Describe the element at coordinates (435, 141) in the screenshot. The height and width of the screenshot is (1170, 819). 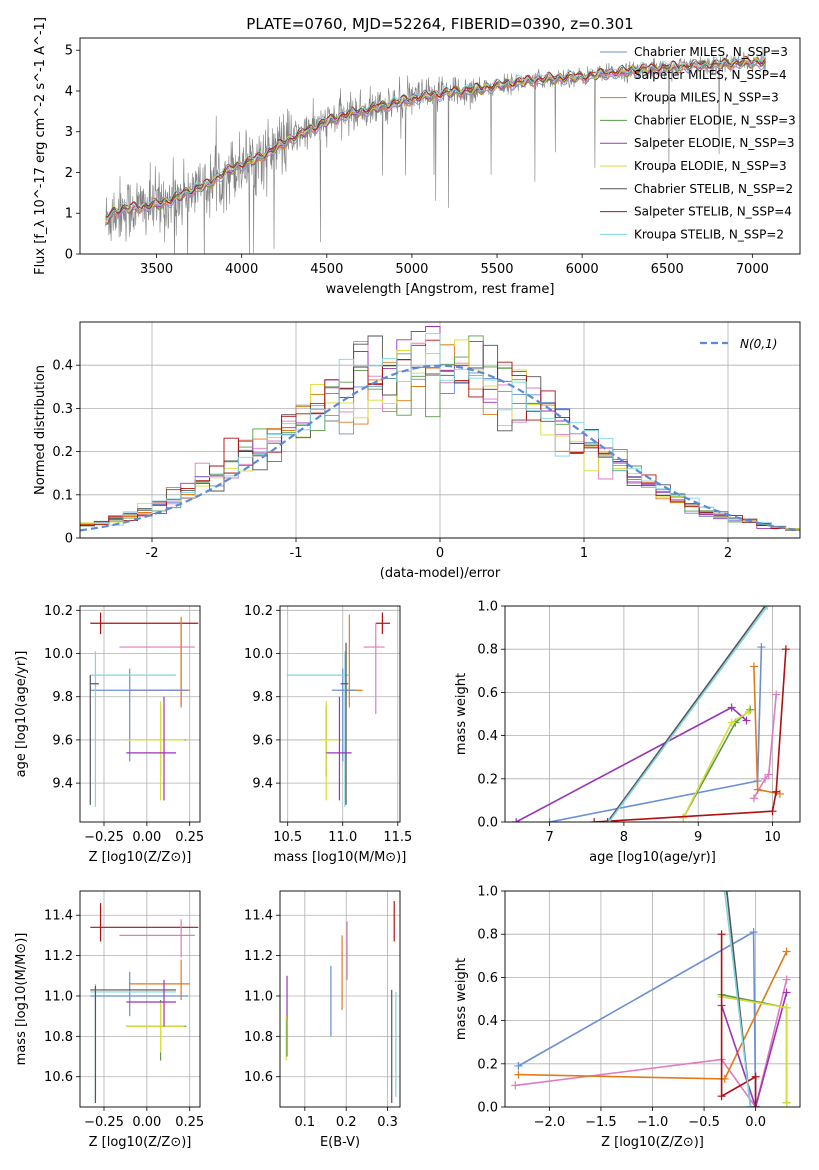
I see `model-spectrum-kroupa-miles` at that location.